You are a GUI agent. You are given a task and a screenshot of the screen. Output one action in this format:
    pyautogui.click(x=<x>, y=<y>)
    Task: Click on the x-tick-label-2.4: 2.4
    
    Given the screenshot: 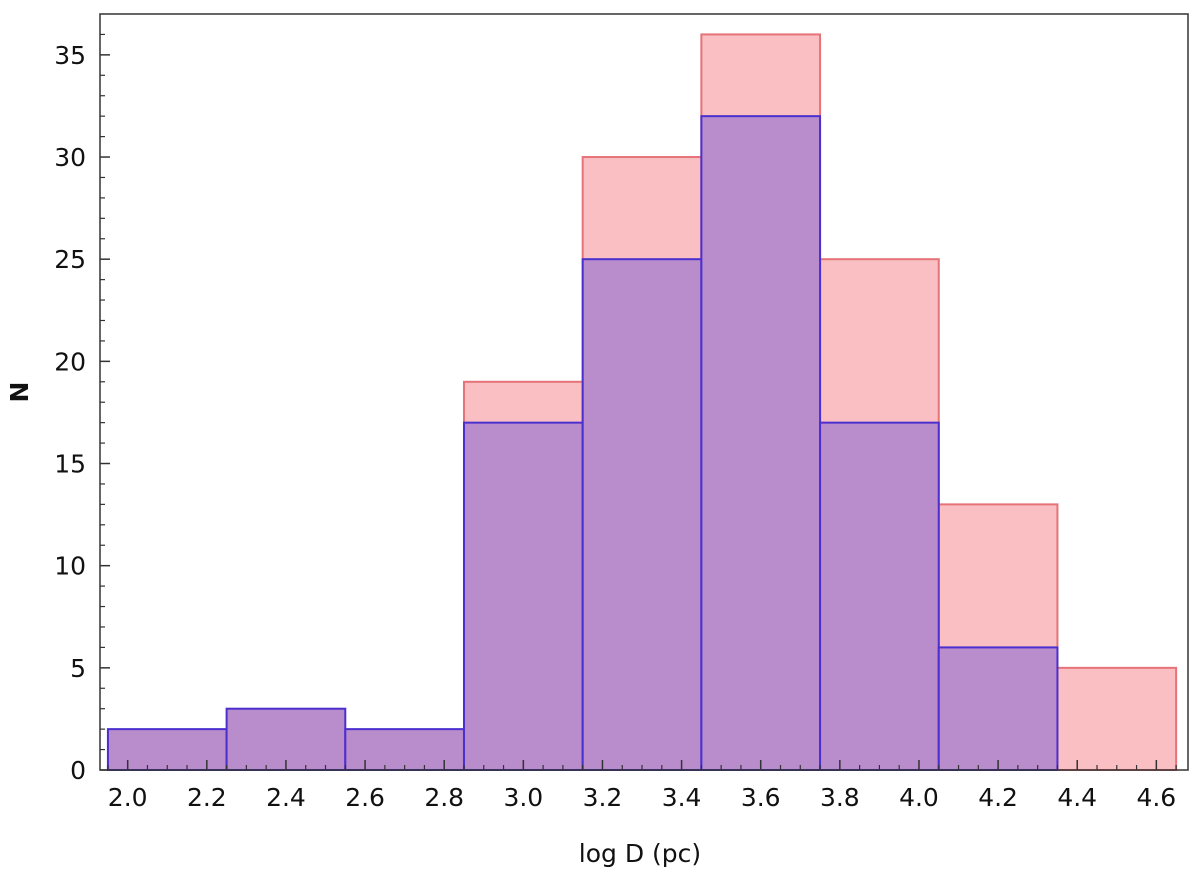 What is the action you would take?
    pyautogui.click(x=286, y=797)
    